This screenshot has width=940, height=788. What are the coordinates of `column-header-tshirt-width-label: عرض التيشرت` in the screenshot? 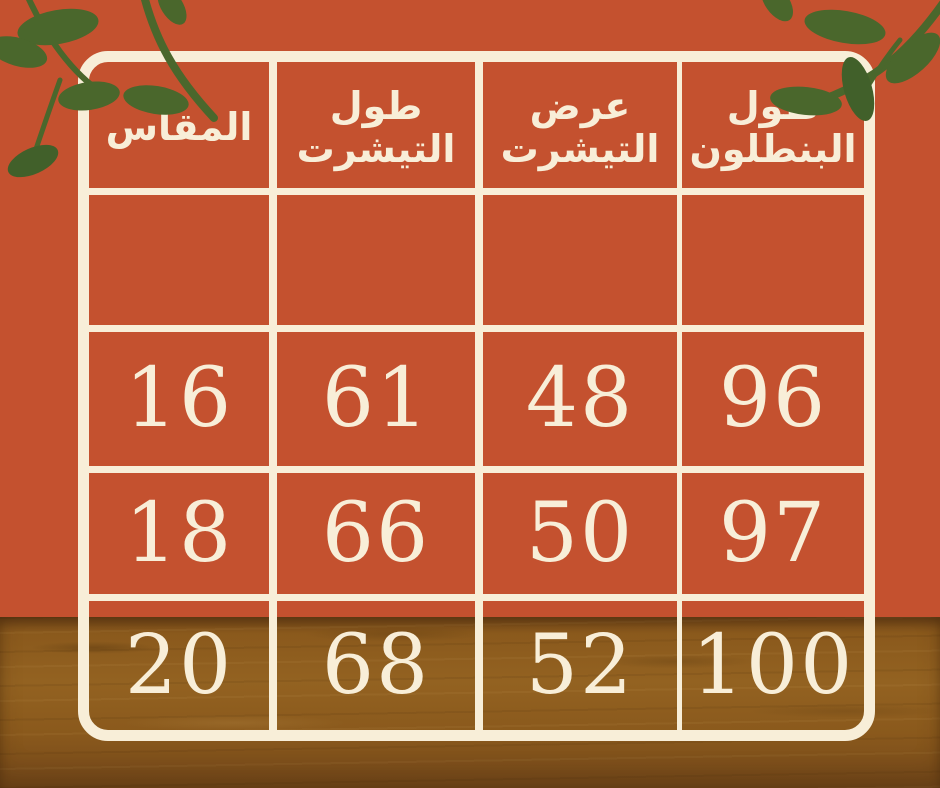 It's located at (580, 127).